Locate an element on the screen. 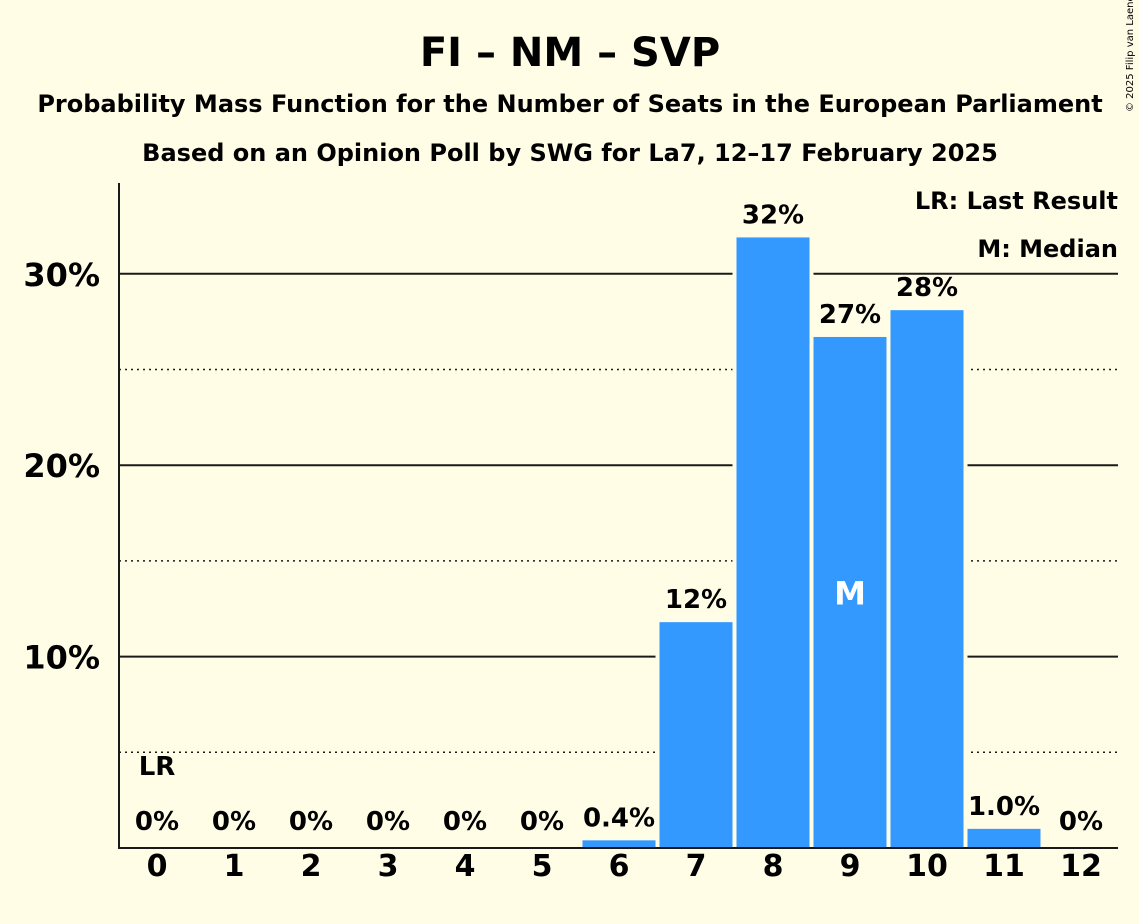  y-tick-label: 20% is located at coordinates (61, 466).